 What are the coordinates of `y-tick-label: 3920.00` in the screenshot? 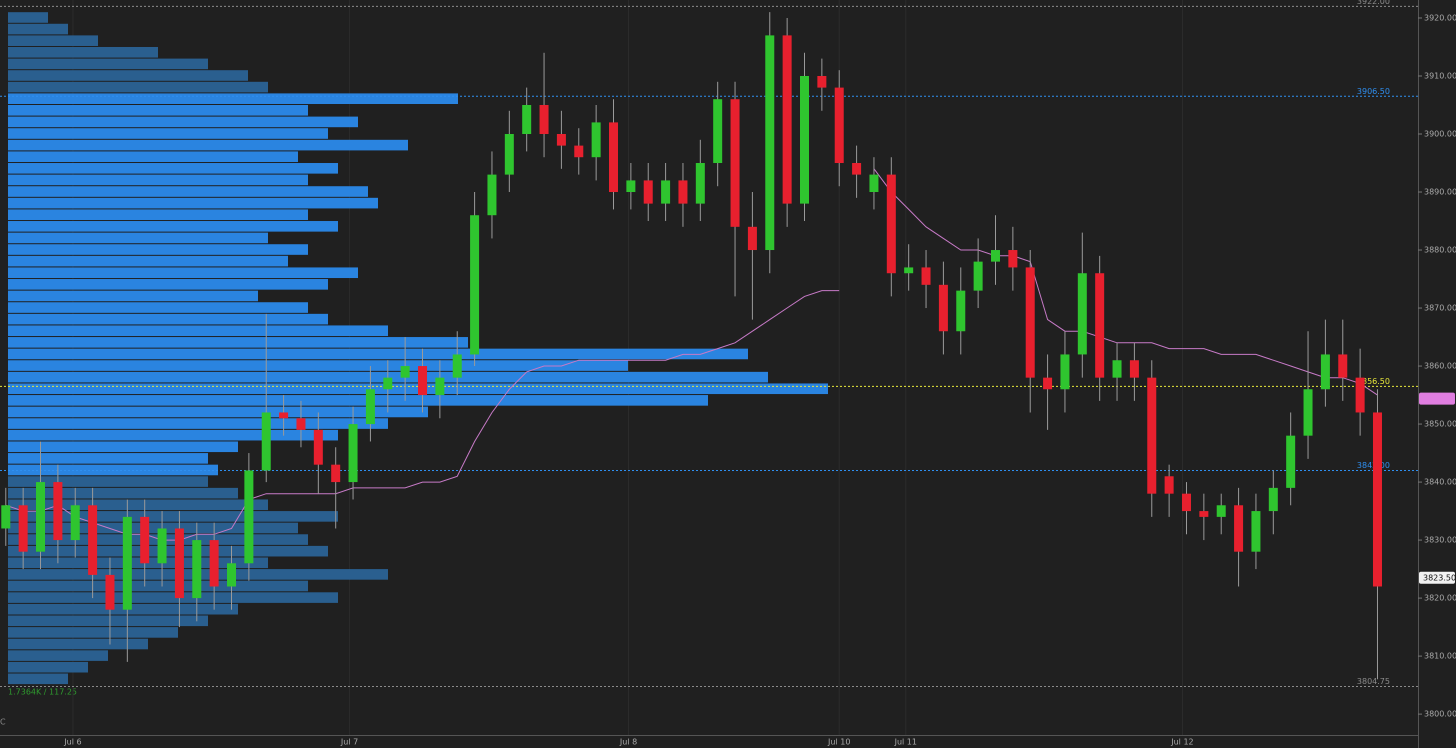 It's located at (1440, 17).